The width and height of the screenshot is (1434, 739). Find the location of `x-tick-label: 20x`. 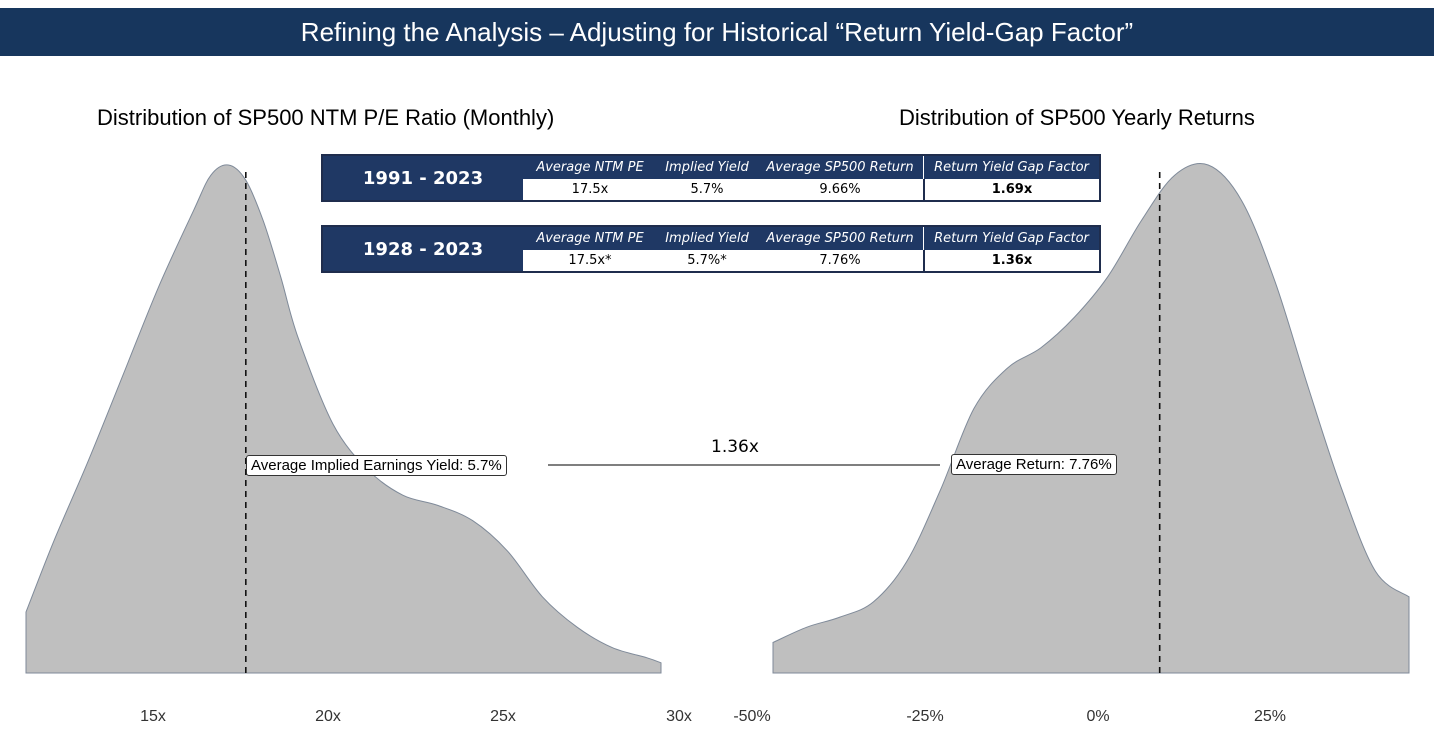

x-tick-label: 20x is located at coordinates (328, 716).